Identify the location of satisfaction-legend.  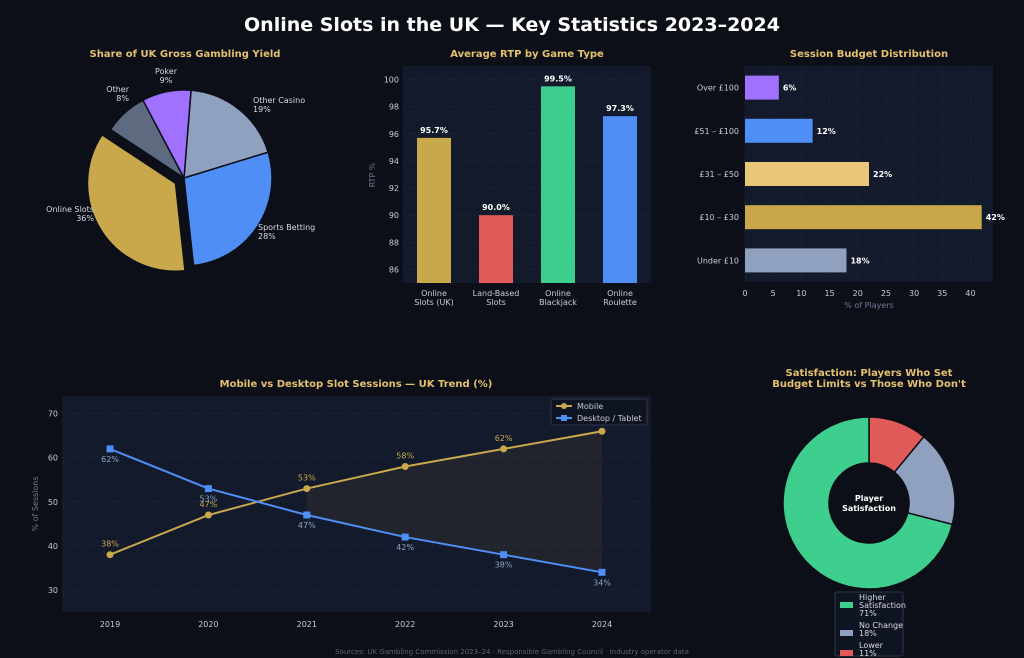
(869, 624).